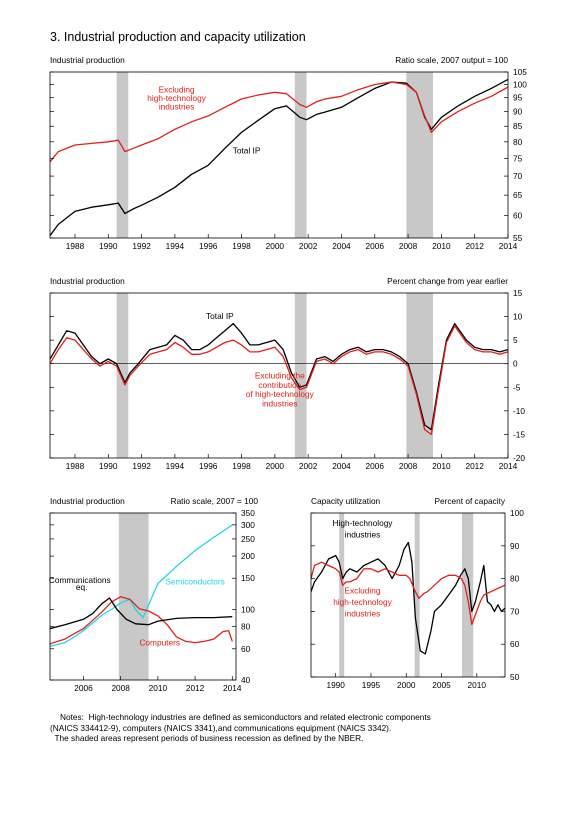 This screenshot has height=815, width=585. I want to click on panel-3-subtitle: Ratio scale, 2007 = 100, so click(215, 501).